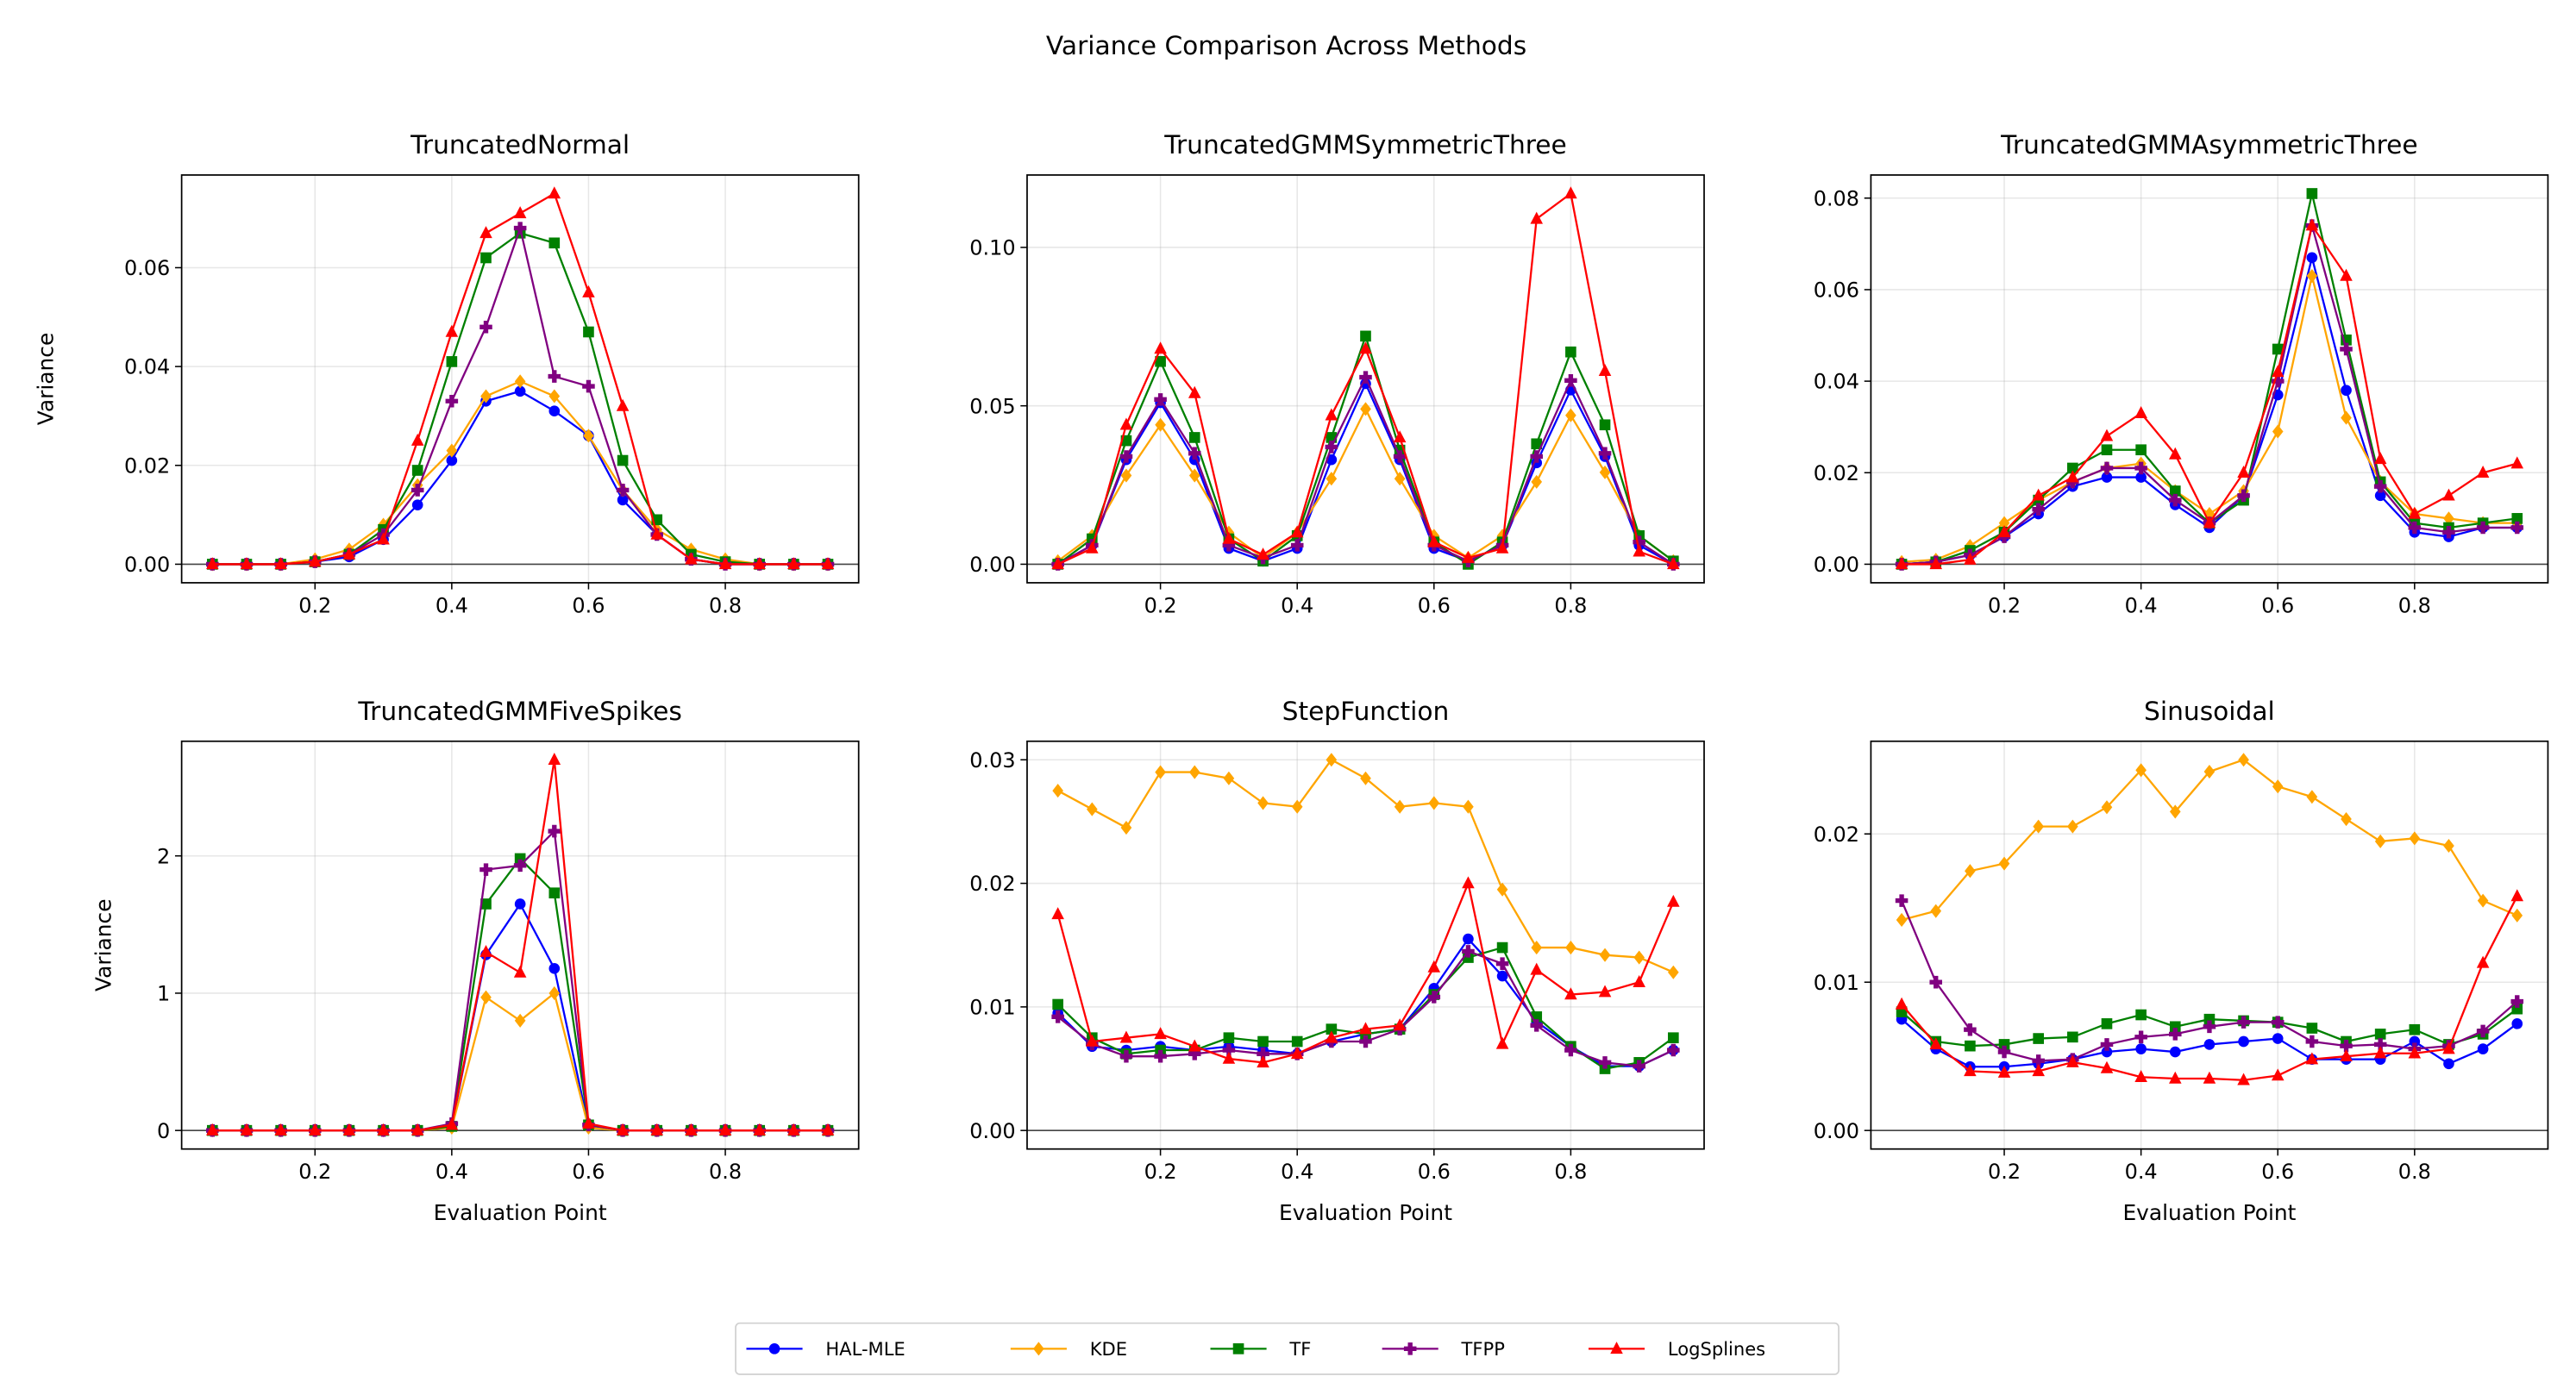 The width and height of the screenshot is (2576, 1395). What do you see at coordinates (774, 1348) in the screenshot?
I see `legend-marker` at bounding box center [774, 1348].